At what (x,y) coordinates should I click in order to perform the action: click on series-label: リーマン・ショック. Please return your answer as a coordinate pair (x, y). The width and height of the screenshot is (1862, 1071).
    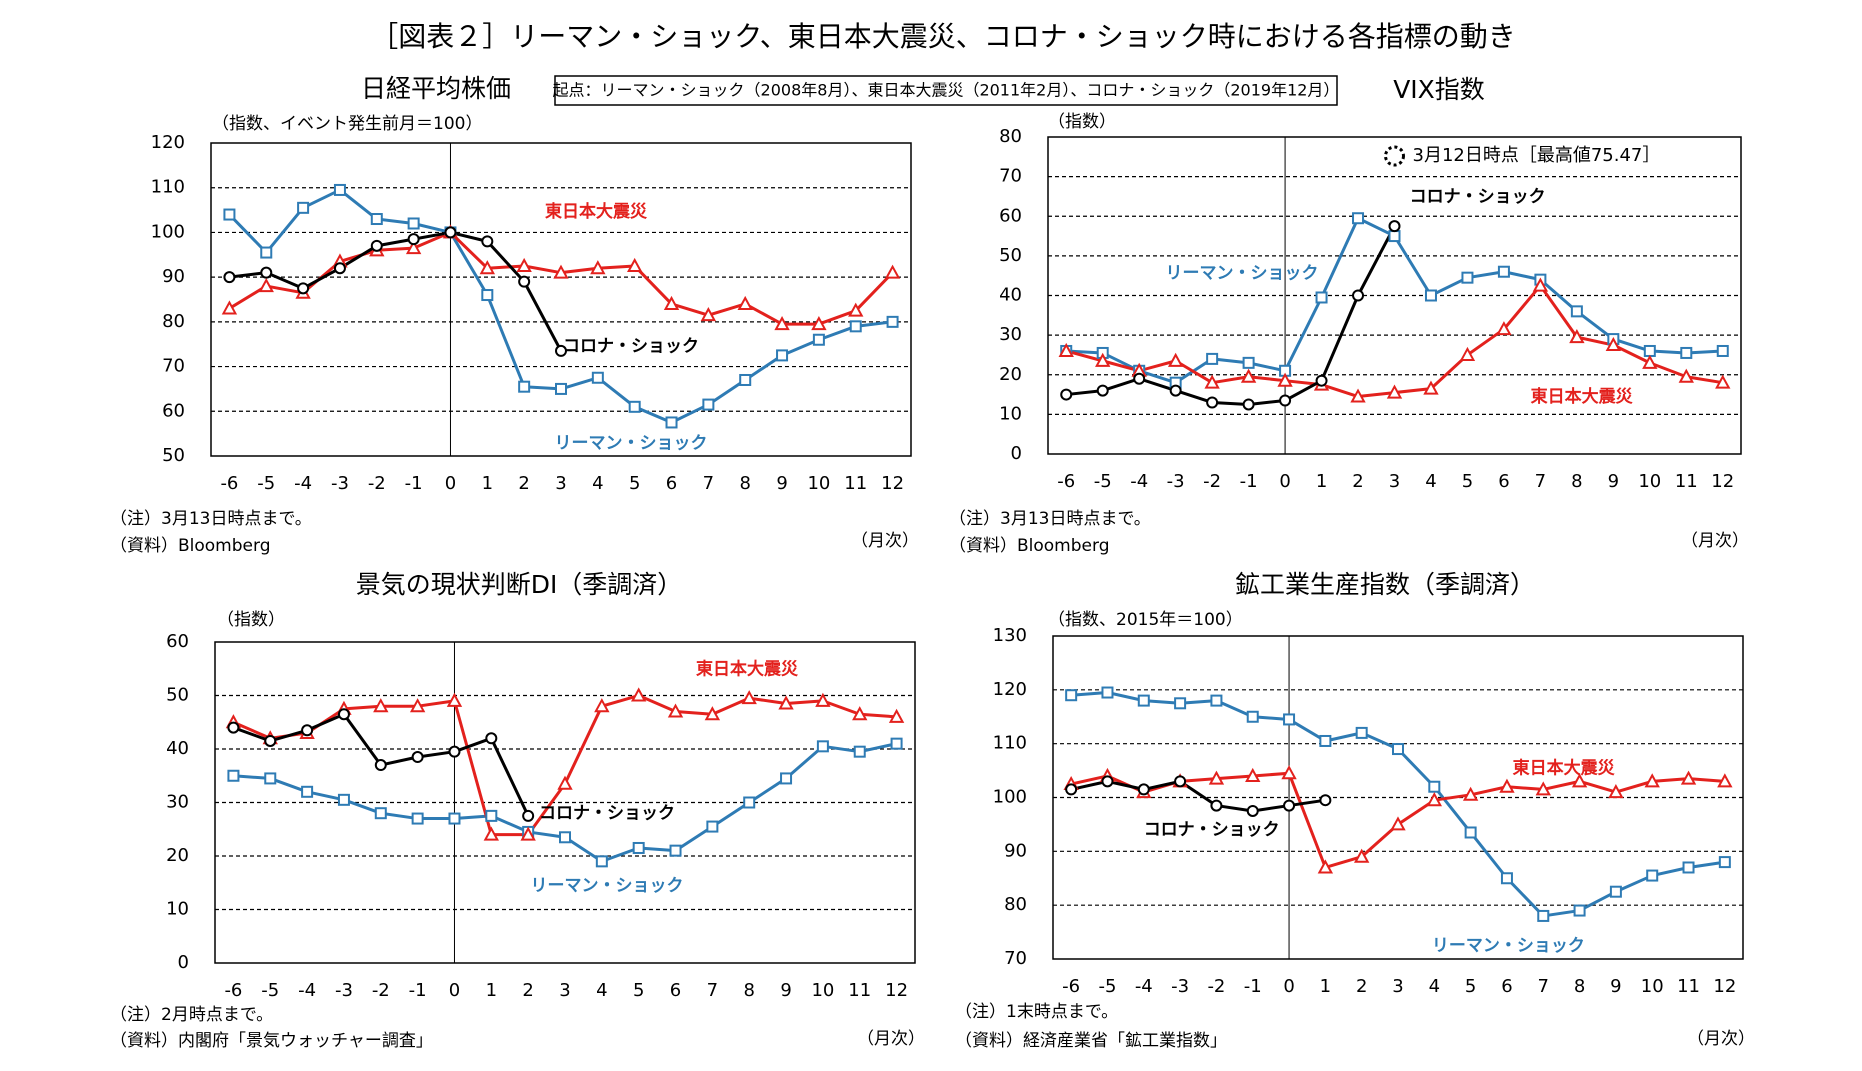
    Looking at the image, I should click on (631, 443).